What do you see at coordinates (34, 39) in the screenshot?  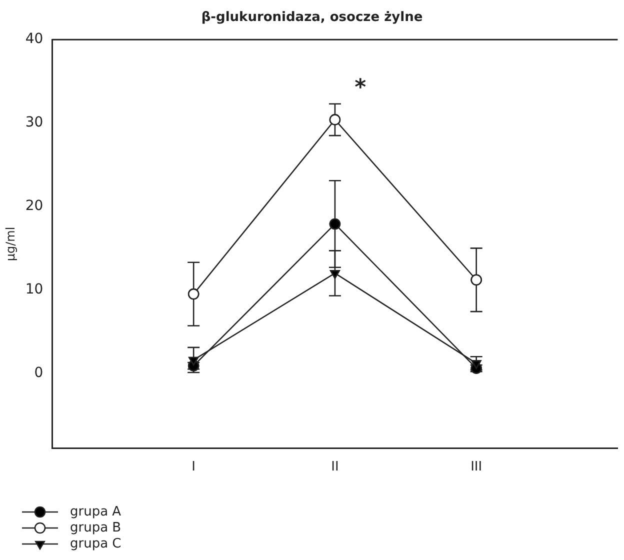 I see `y-tick-label: 40` at bounding box center [34, 39].